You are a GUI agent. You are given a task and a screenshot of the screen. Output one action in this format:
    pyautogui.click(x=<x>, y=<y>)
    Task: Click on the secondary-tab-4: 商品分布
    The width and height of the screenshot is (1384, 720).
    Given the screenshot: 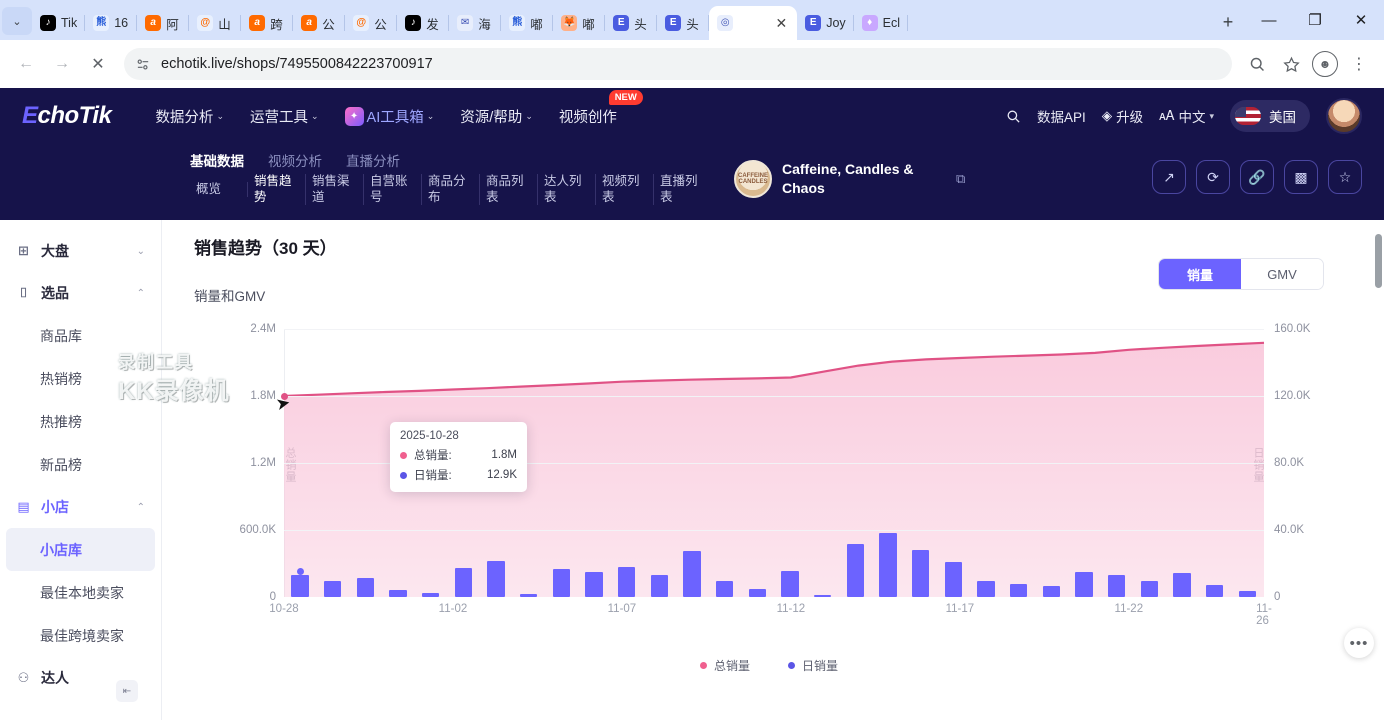 What is the action you would take?
    pyautogui.click(x=451, y=190)
    